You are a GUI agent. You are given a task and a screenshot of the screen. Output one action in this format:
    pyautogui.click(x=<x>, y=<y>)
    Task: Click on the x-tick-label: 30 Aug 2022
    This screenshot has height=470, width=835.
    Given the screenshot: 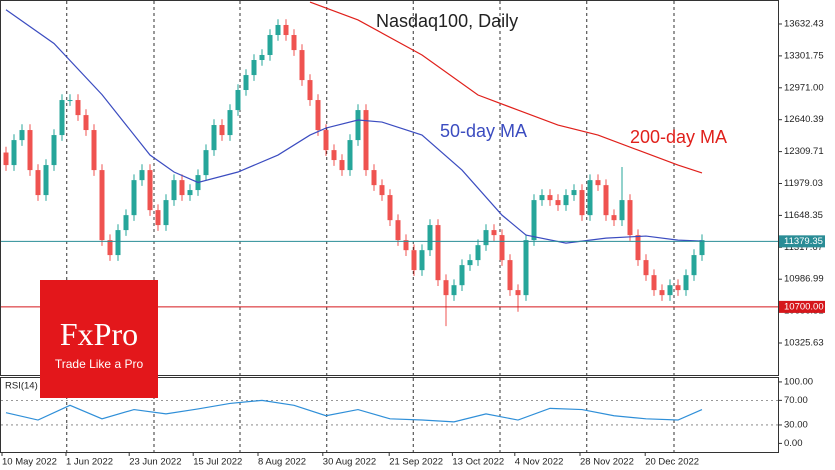 What is the action you would take?
    pyautogui.click(x=349, y=462)
    